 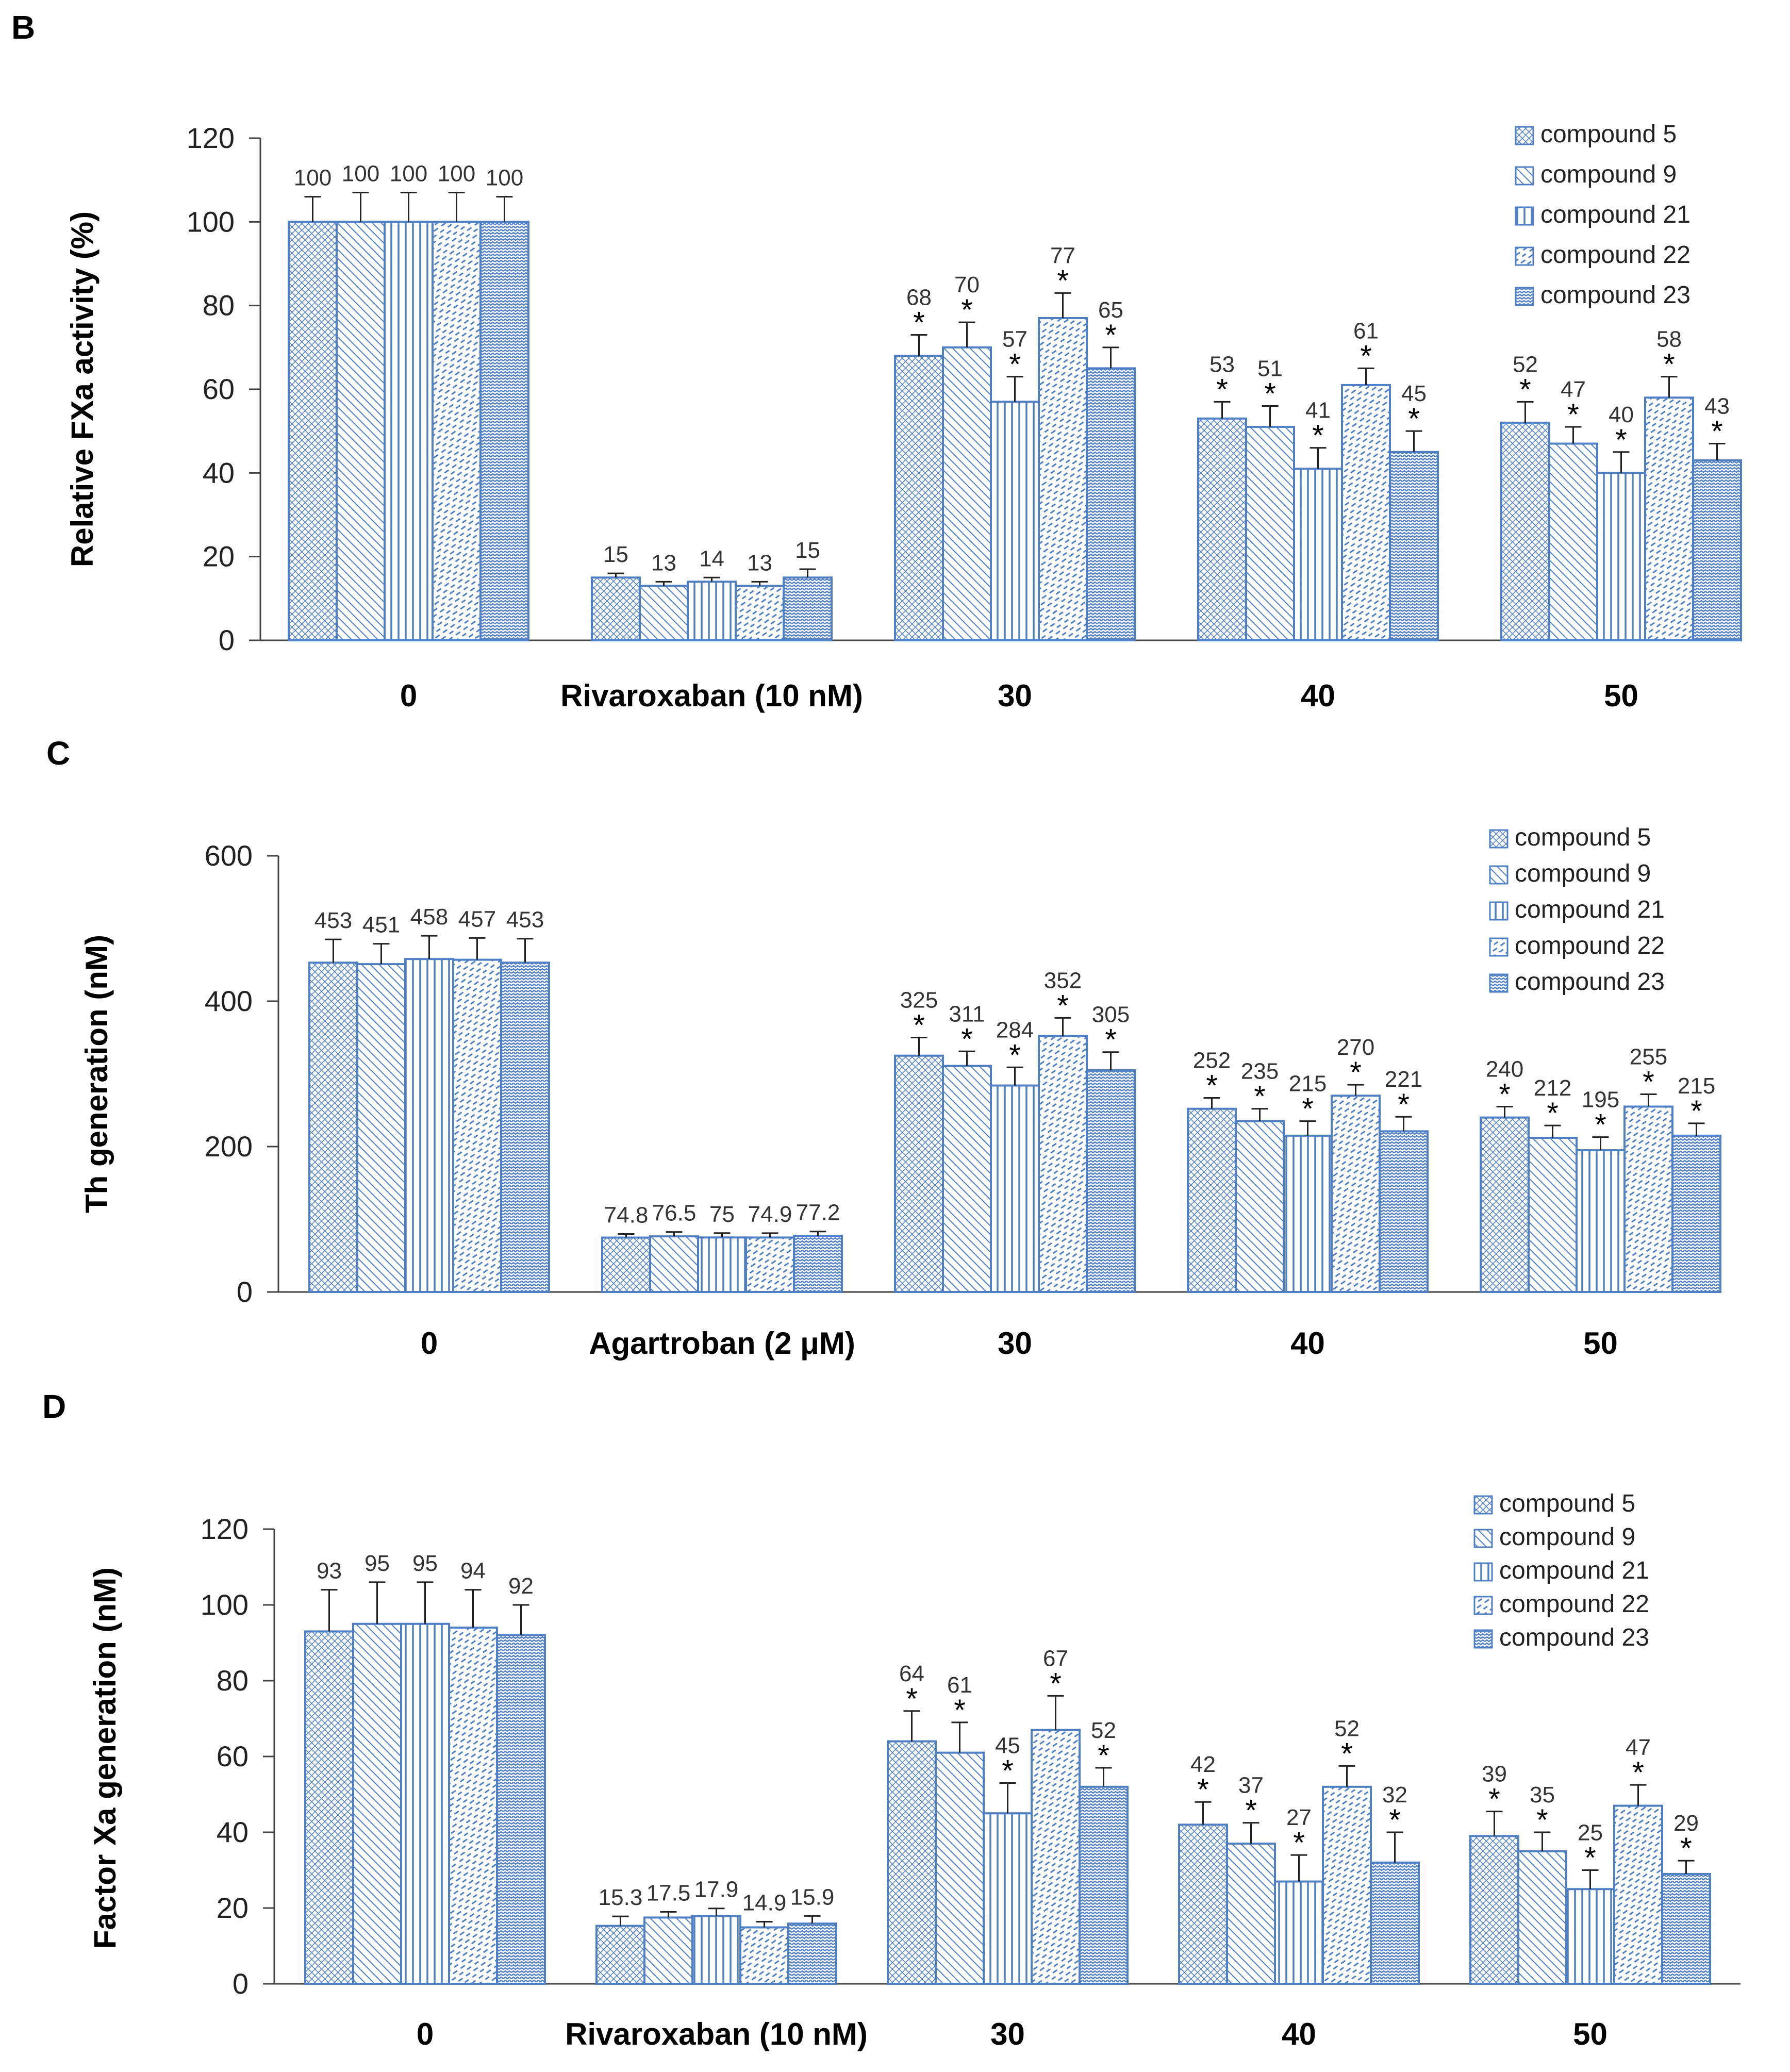 I want to click on data-label: 77, so click(x=1062, y=255).